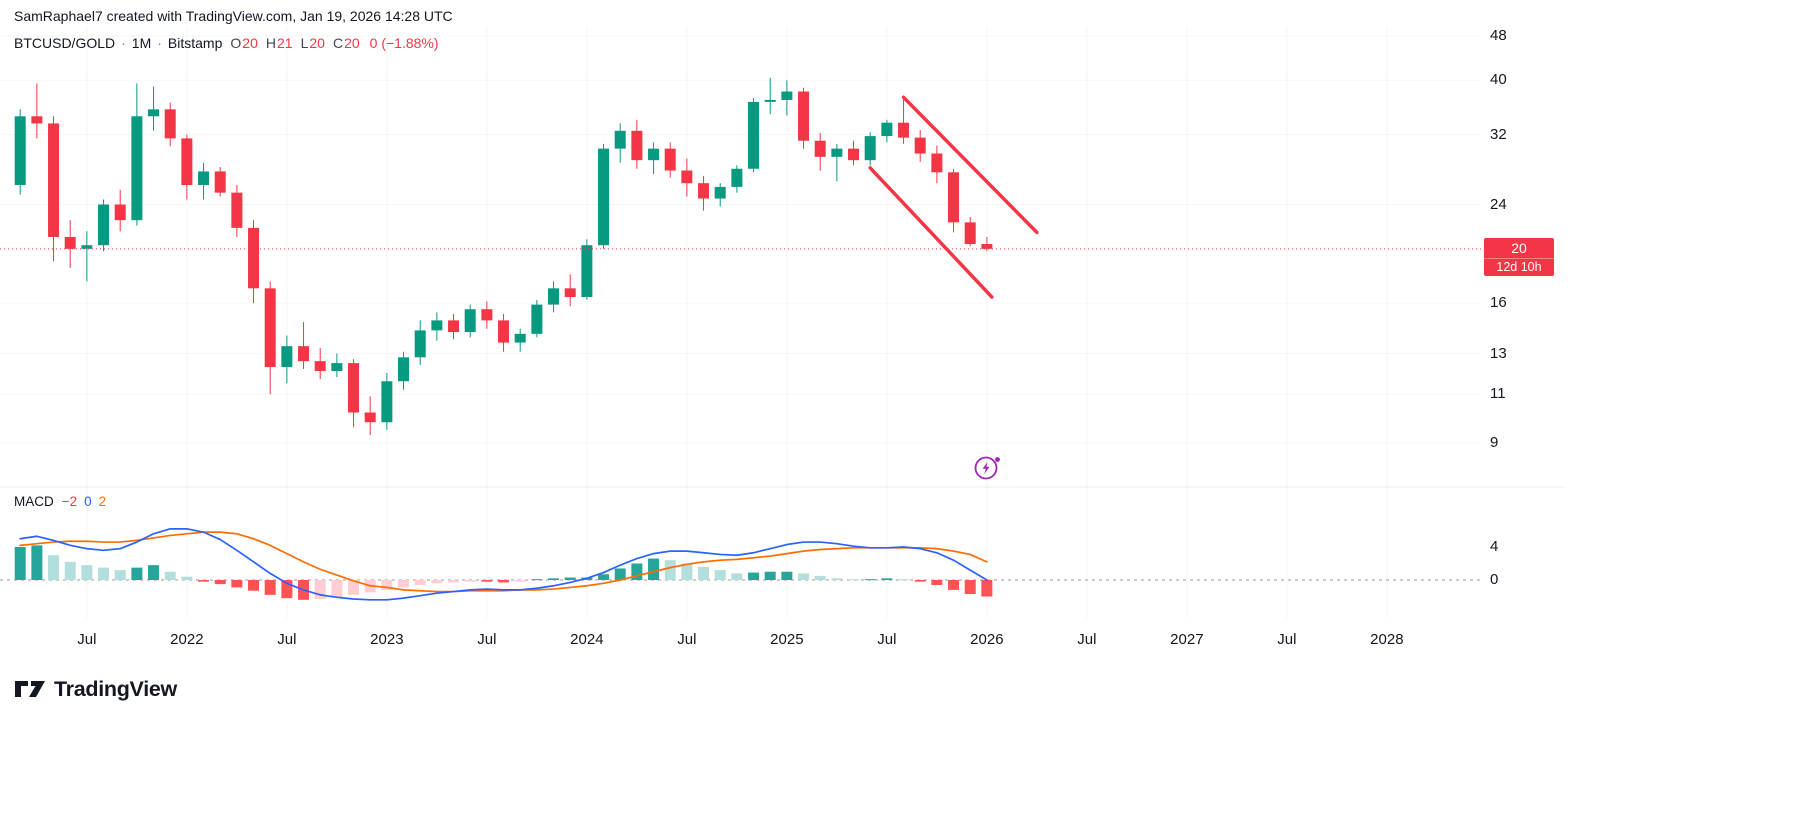 This screenshot has height=833, width=1804. What do you see at coordinates (88, 501) in the screenshot?
I see `macd-value: 0` at bounding box center [88, 501].